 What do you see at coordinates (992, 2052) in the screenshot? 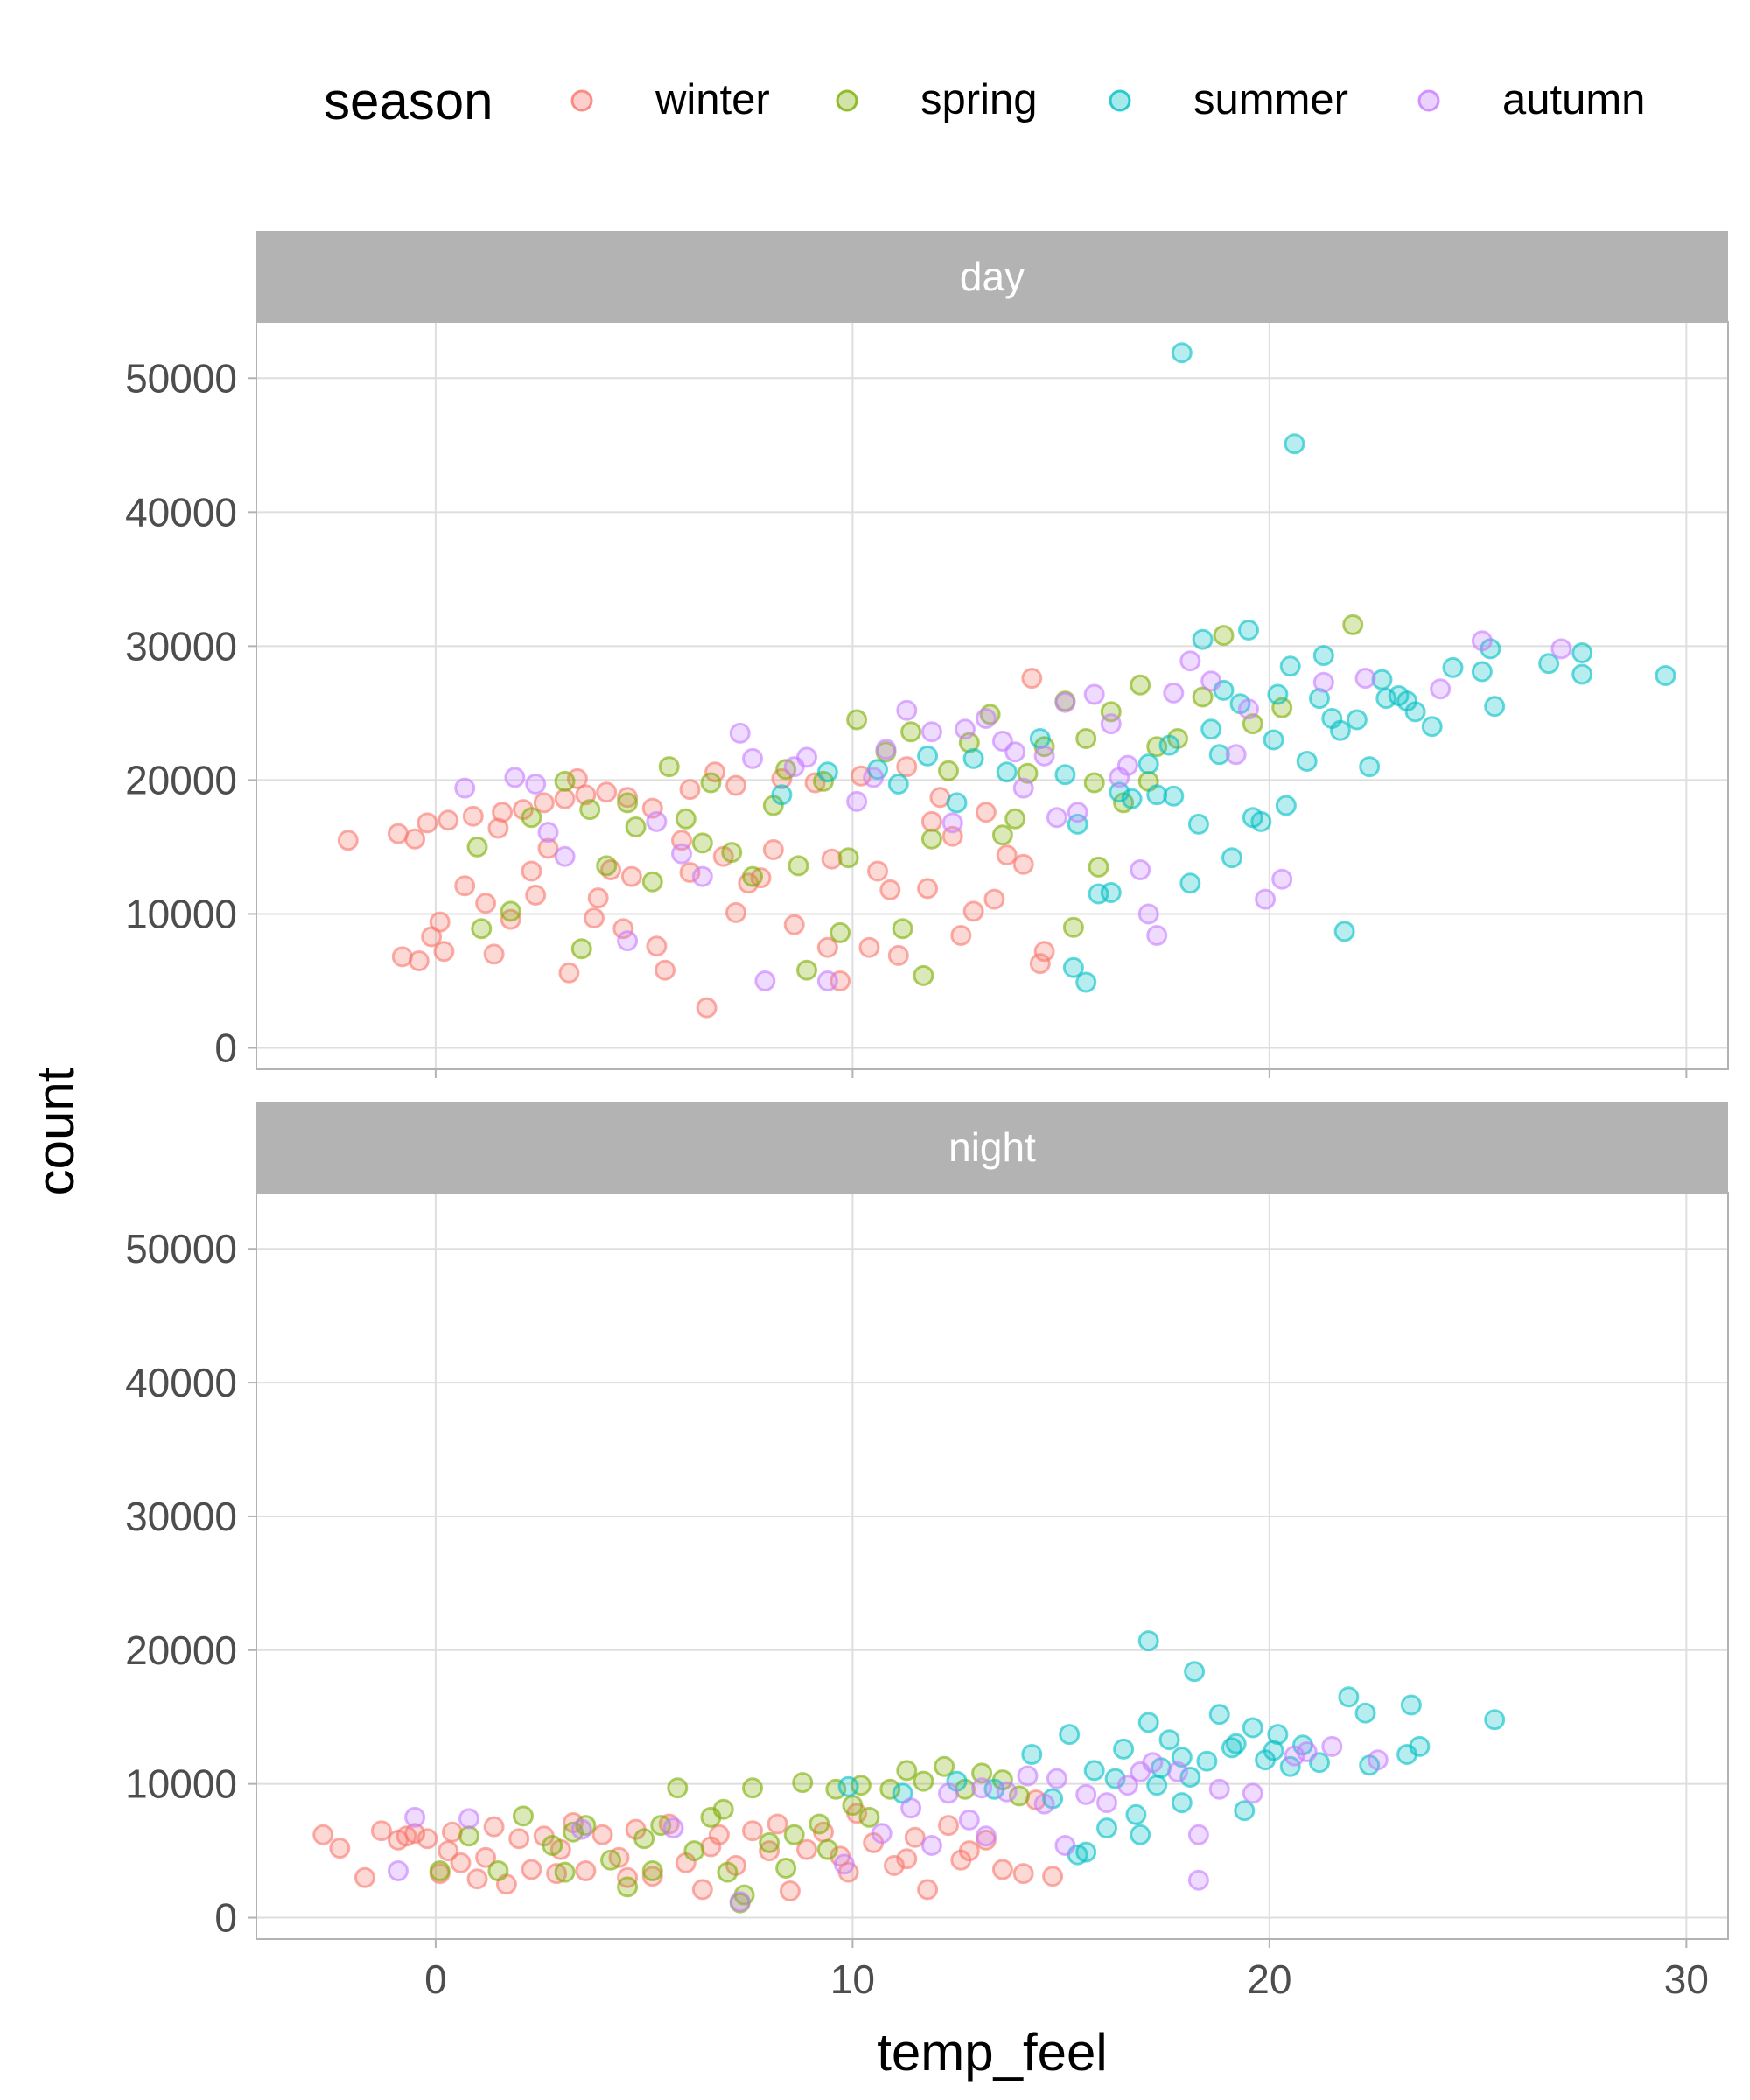
I see `x-axis-title: temp_feel` at bounding box center [992, 2052].